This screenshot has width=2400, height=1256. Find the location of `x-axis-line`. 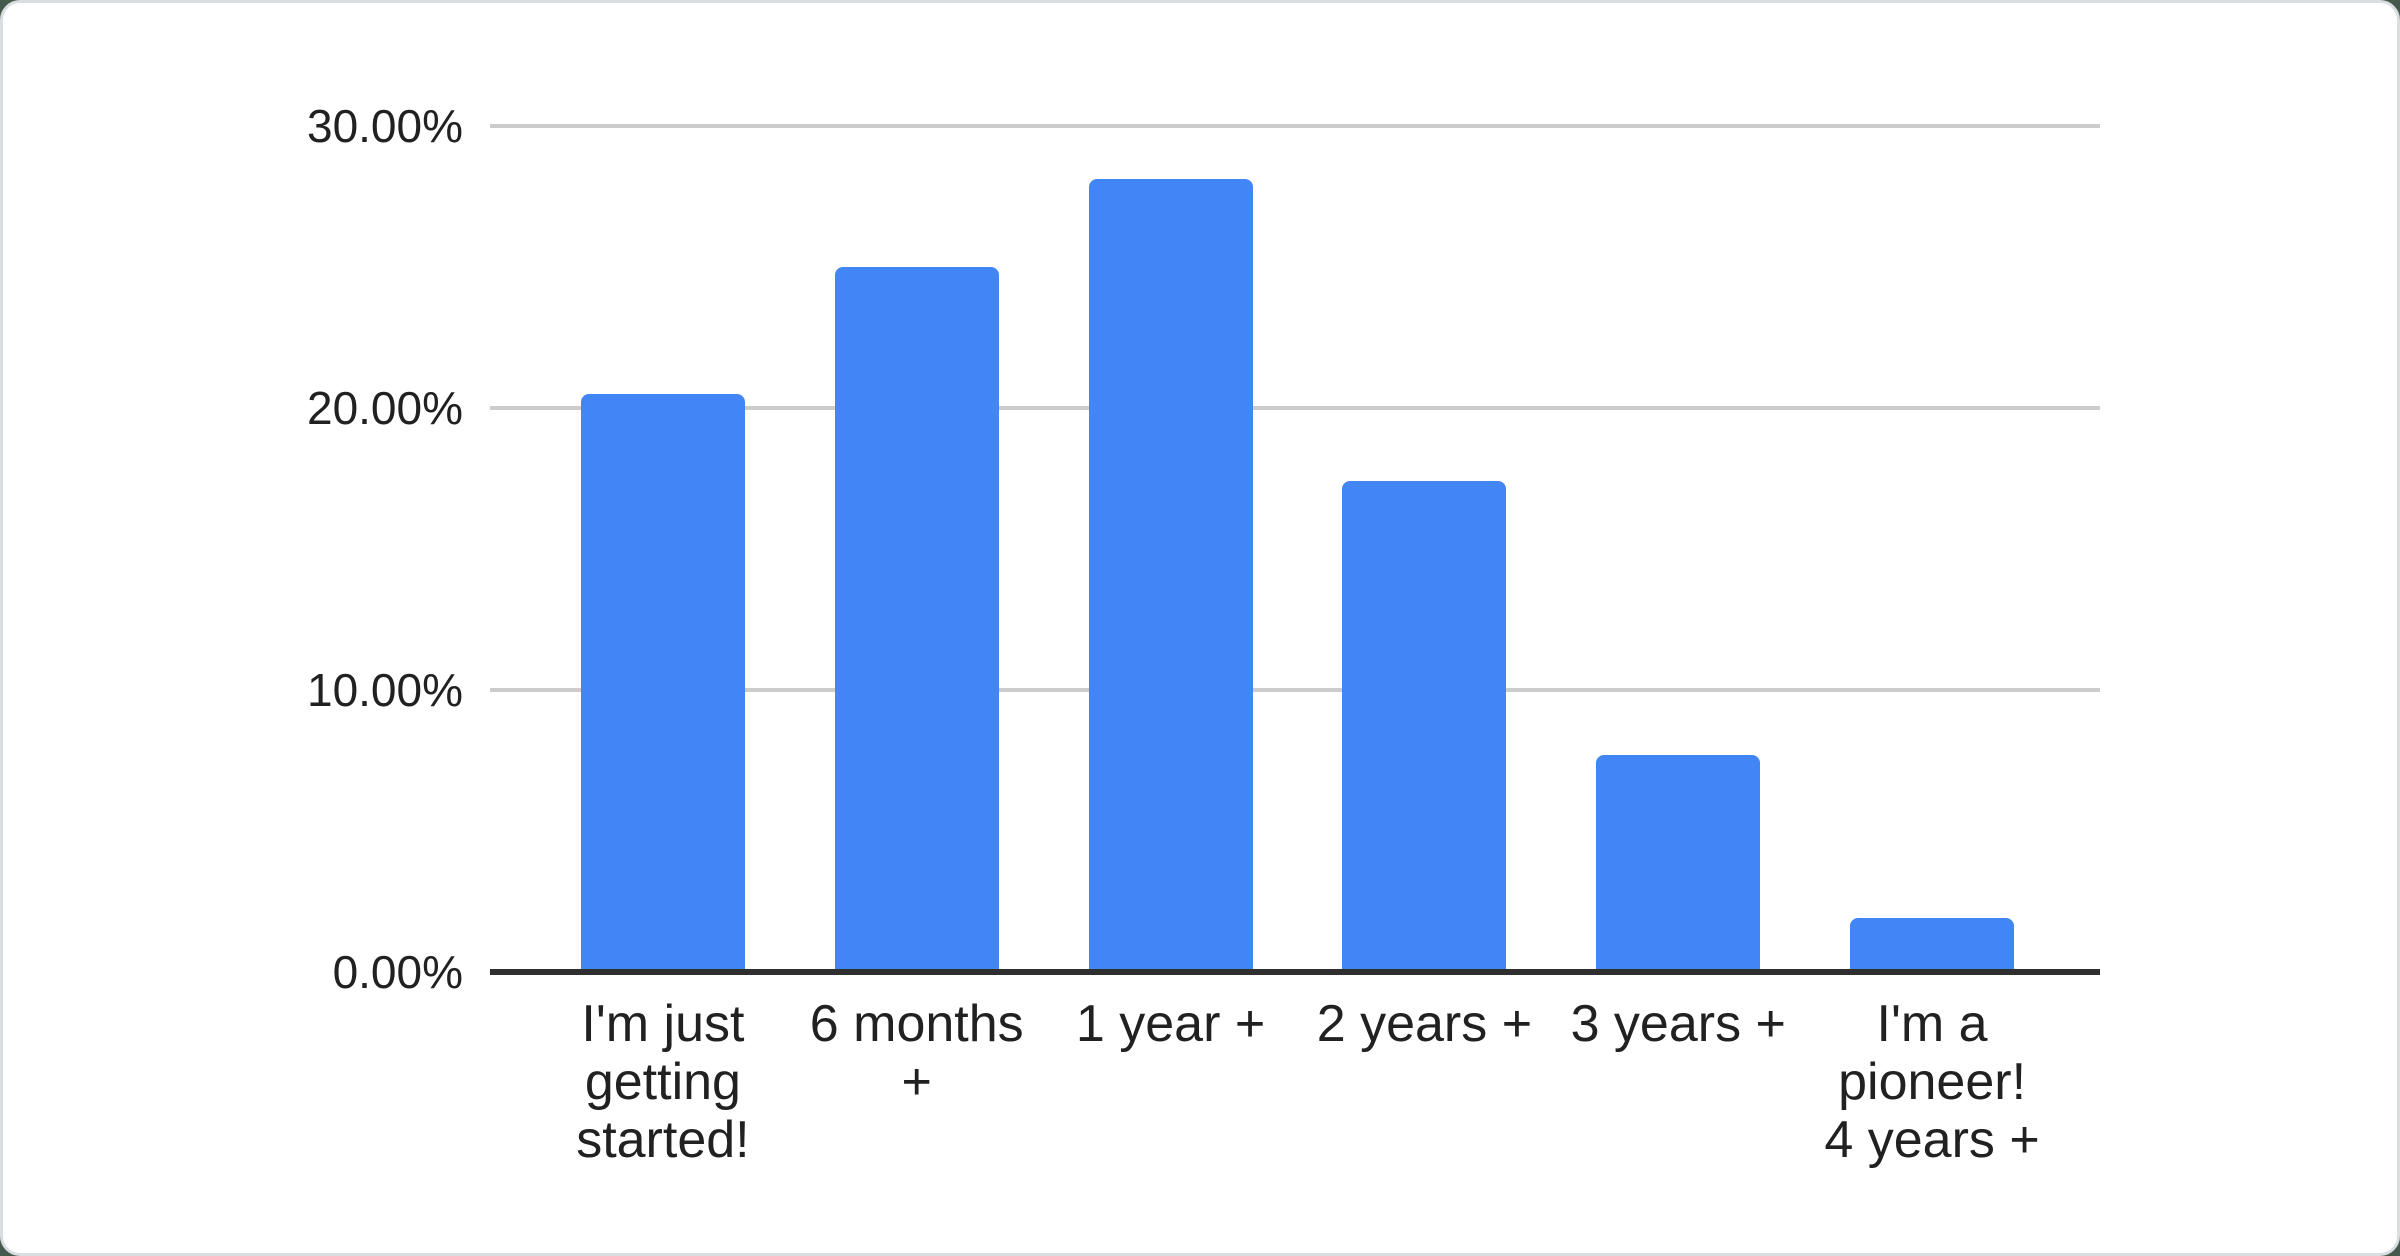

x-axis-line is located at coordinates (1295, 972).